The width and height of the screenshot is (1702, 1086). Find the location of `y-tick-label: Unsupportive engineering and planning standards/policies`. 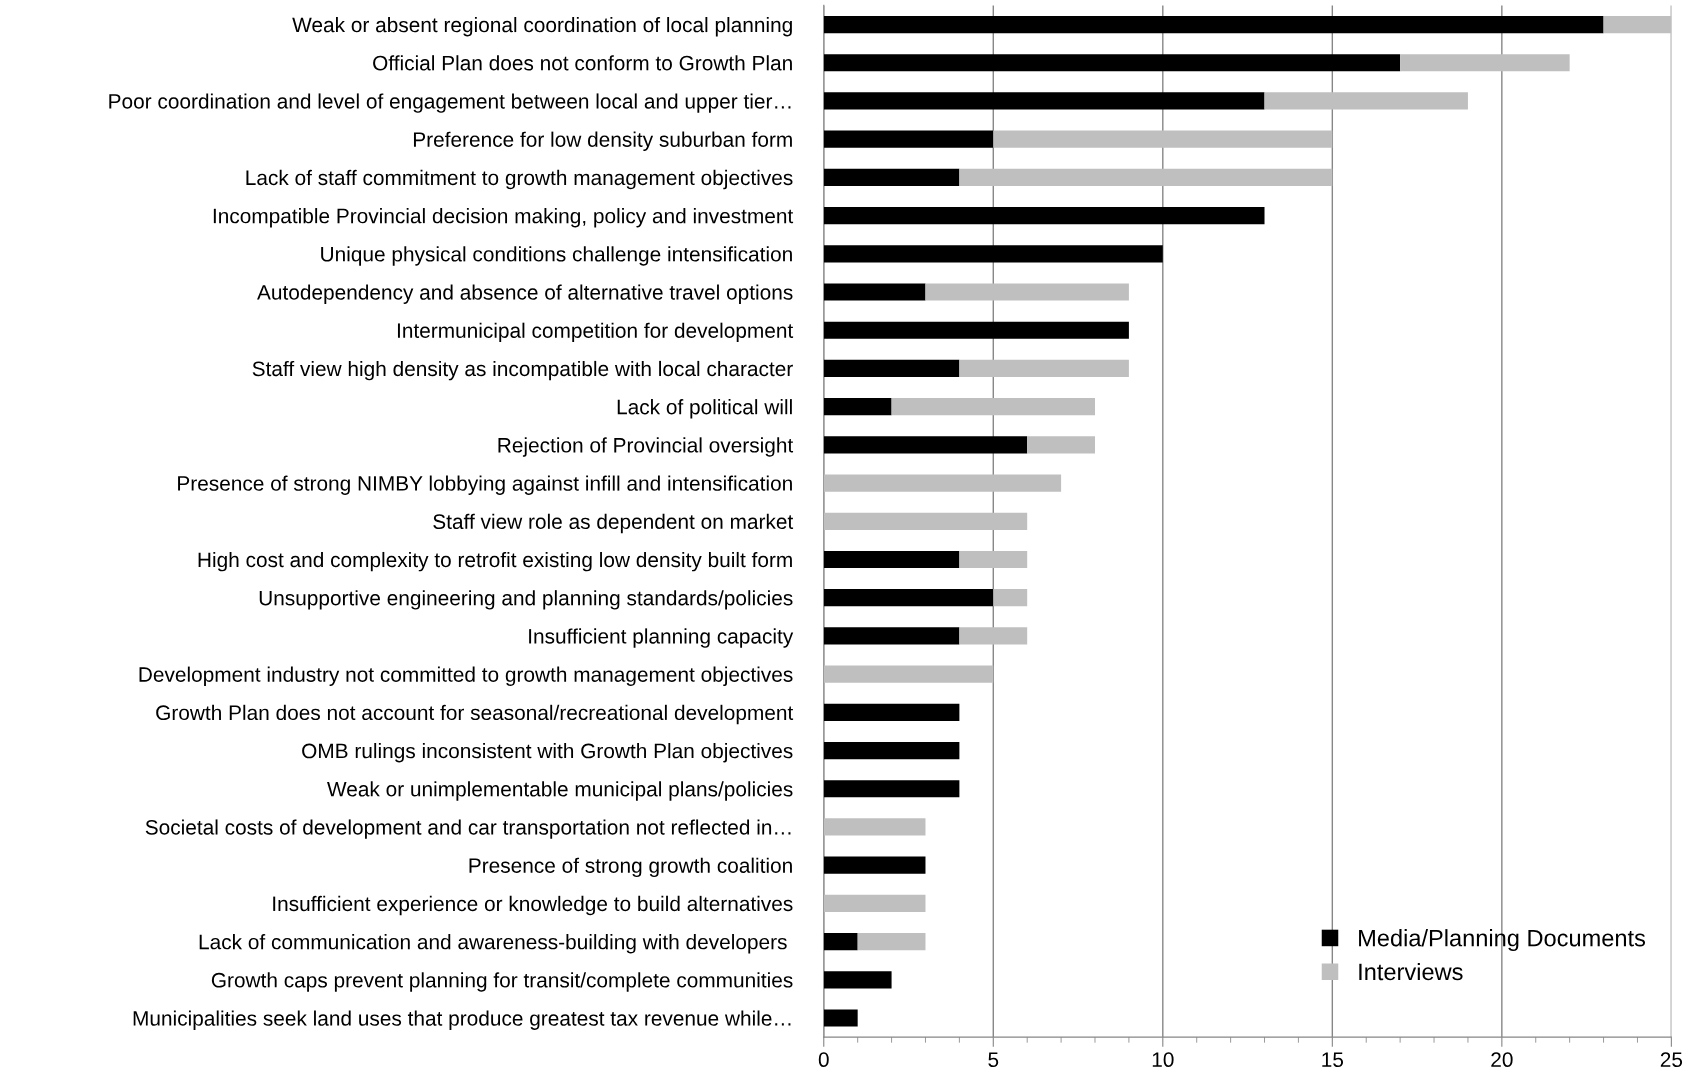

y-tick-label: Unsupportive engineering and planning standards/policies is located at coordinates (526, 600).